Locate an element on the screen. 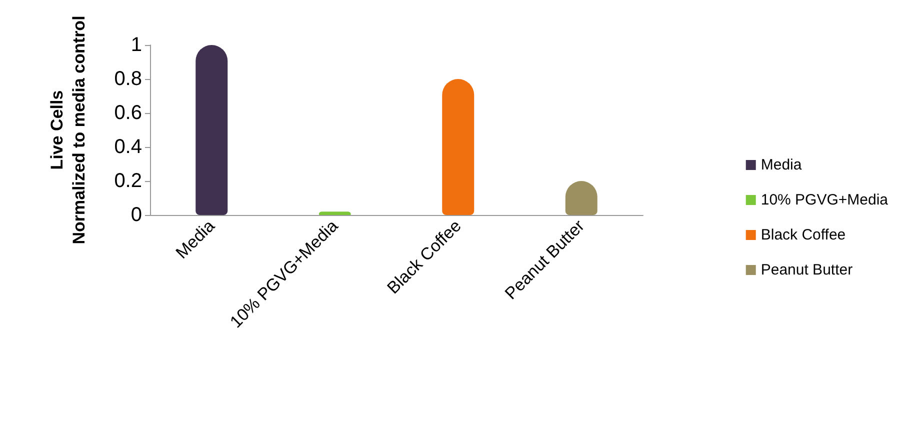 Image resolution: width=903 pixels, height=435 pixels. y-tick-label: 0.8 is located at coordinates (128, 79).